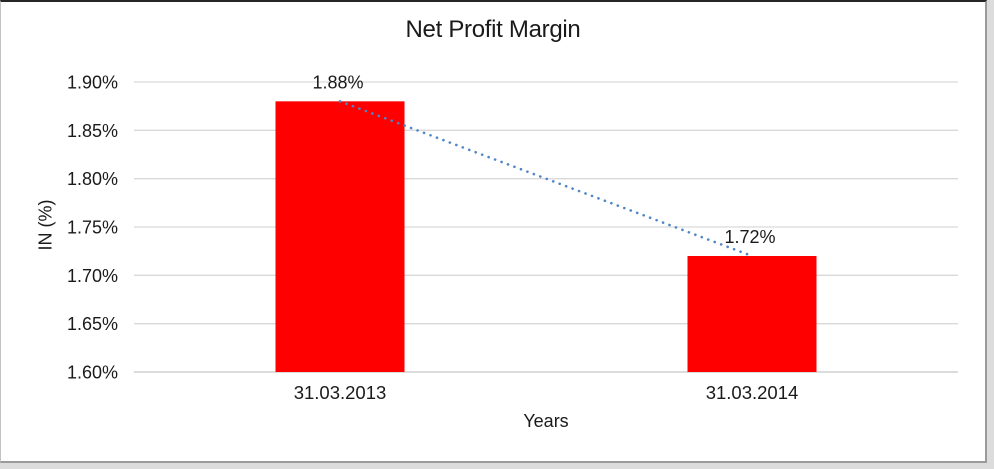 The height and width of the screenshot is (469, 994). Describe the element at coordinates (92, 131) in the screenshot. I see `y-tick-label: 1.85%` at that location.